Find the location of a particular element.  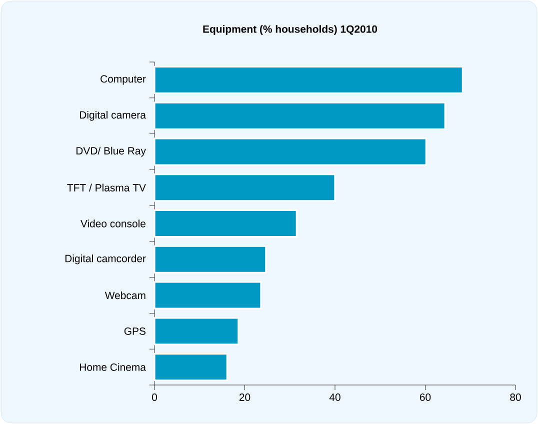

y-tick-label: GPS is located at coordinates (135, 331).